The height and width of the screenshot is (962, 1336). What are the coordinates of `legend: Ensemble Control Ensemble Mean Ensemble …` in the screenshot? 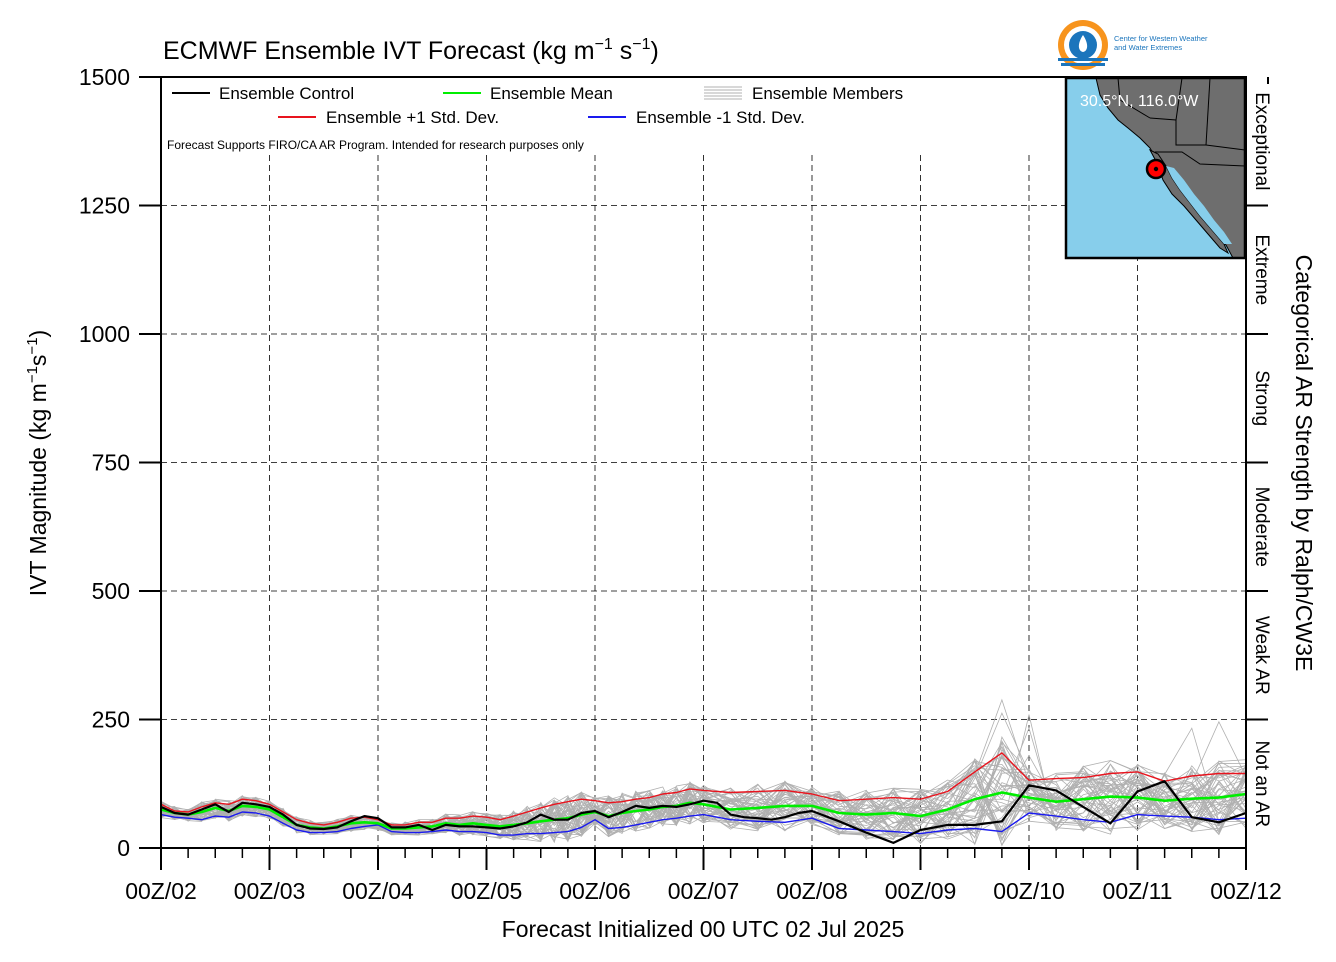 It's located at (537, 105).